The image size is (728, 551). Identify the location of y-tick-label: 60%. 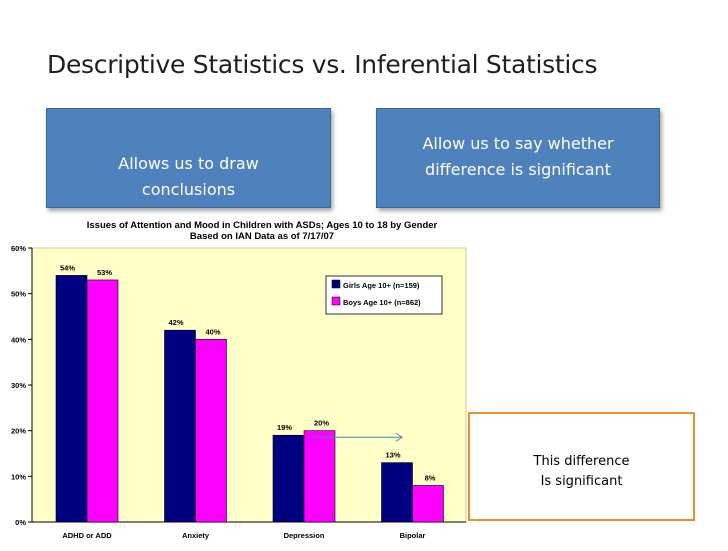
(18, 248).